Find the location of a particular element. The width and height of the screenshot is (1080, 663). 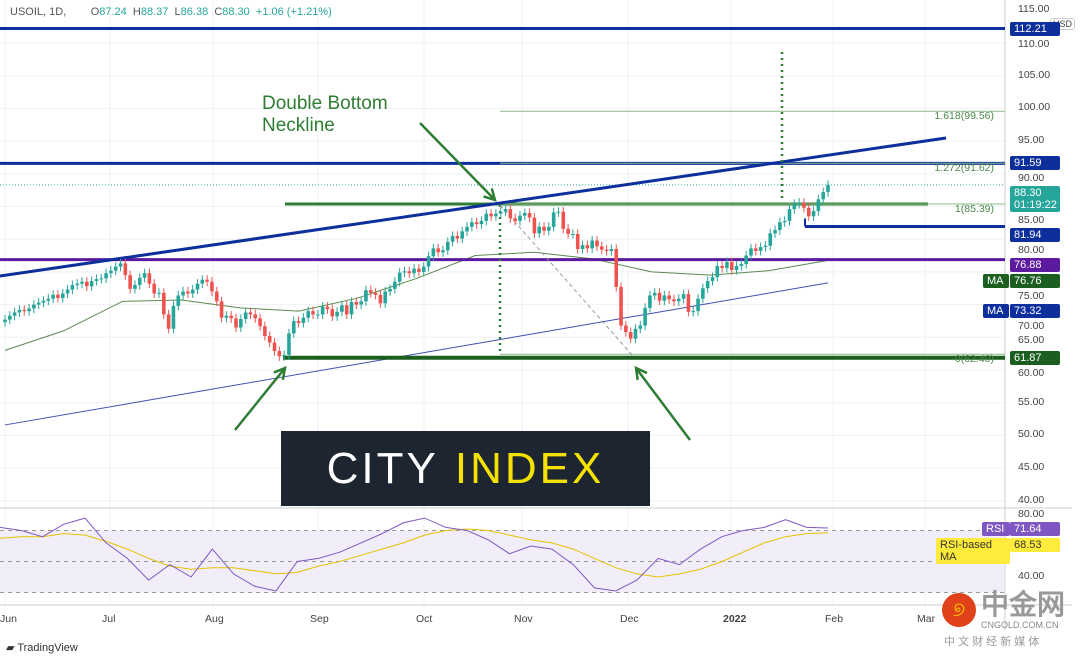

cngold-domain: CNGOLD.COM.CN is located at coordinates (1020, 625).